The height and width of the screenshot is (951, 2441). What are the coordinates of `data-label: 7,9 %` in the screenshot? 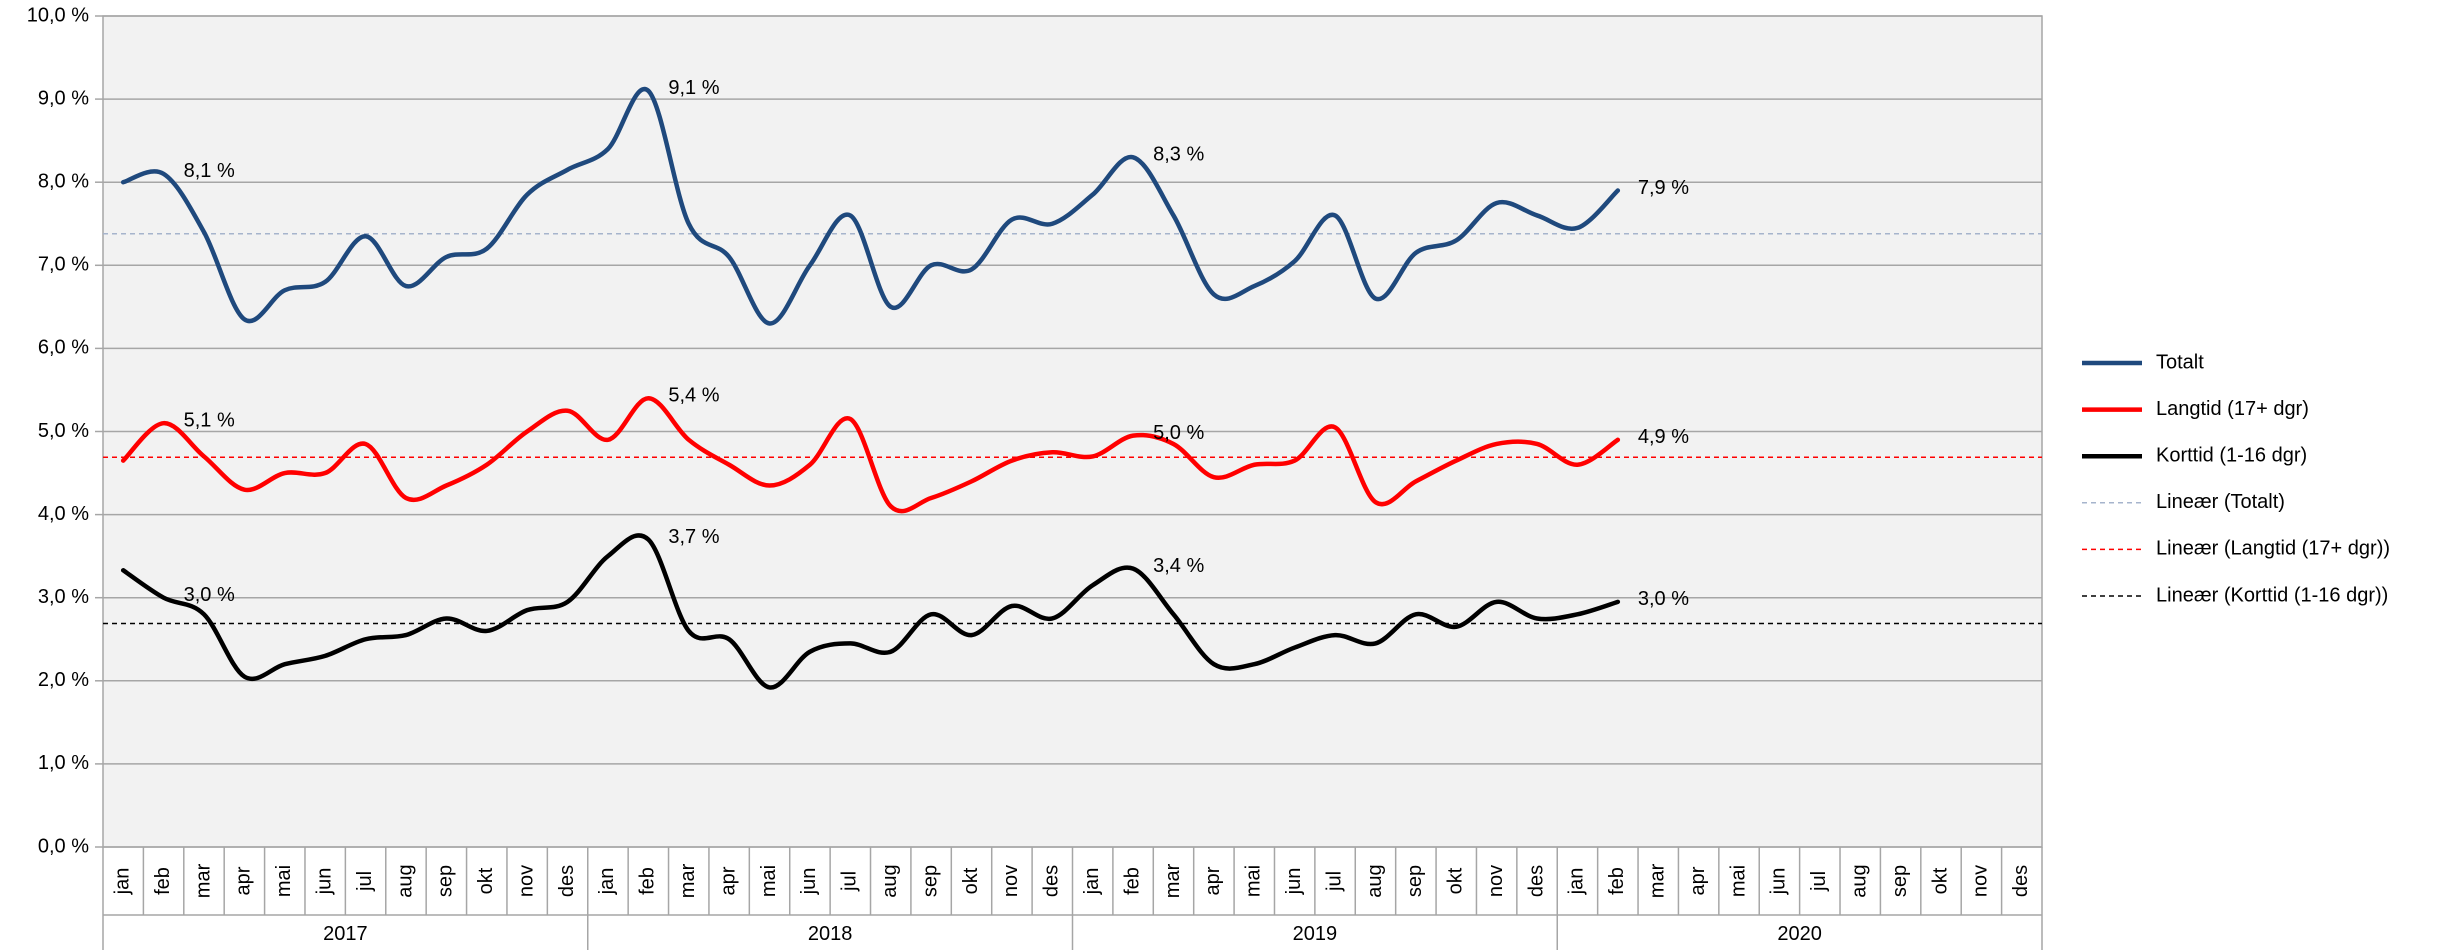 It's located at (1663, 188).